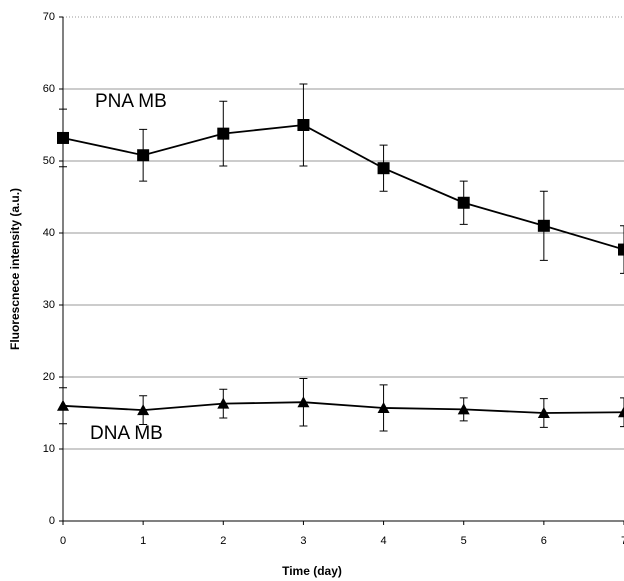 This screenshot has height=581, width=624. Describe the element at coordinates (384, 541) in the screenshot. I see `x-tick-label: 4` at that location.